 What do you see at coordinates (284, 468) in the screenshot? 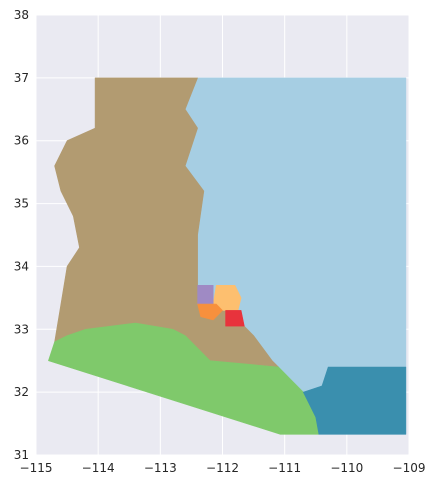
I see `x-tick-label: −111` at bounding box center [284, 468].